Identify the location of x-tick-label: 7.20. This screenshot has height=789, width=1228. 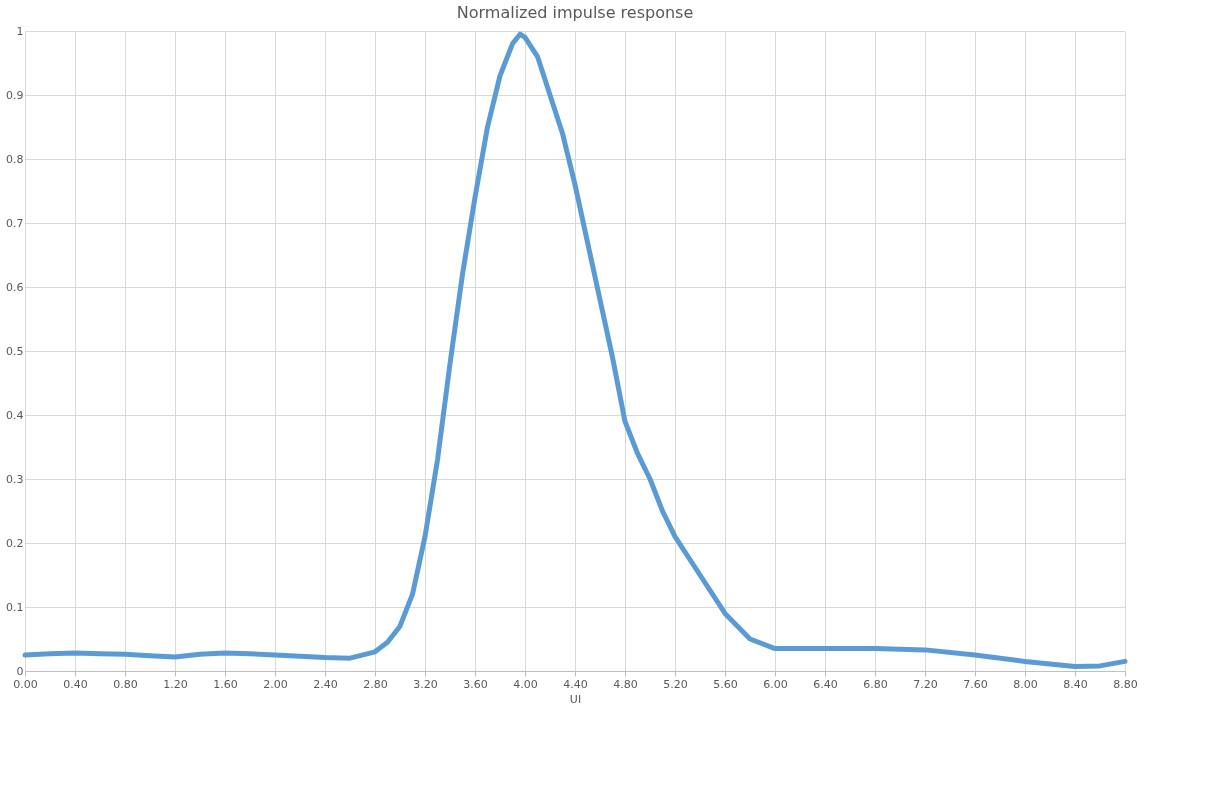
(925, 684).